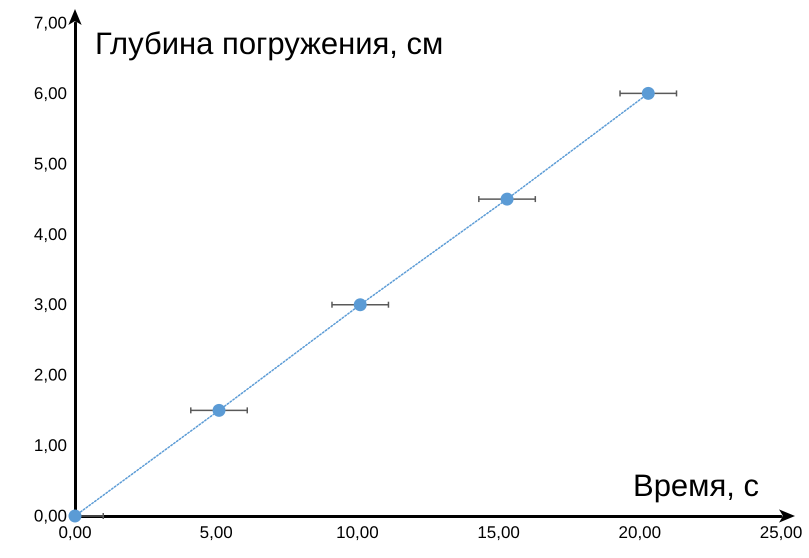 The image size is (809, 558). What do you see at coordinates (50, 446) in the screenshot?
I see `y-tick-label: 1,00` at bounding box center [50, 446].